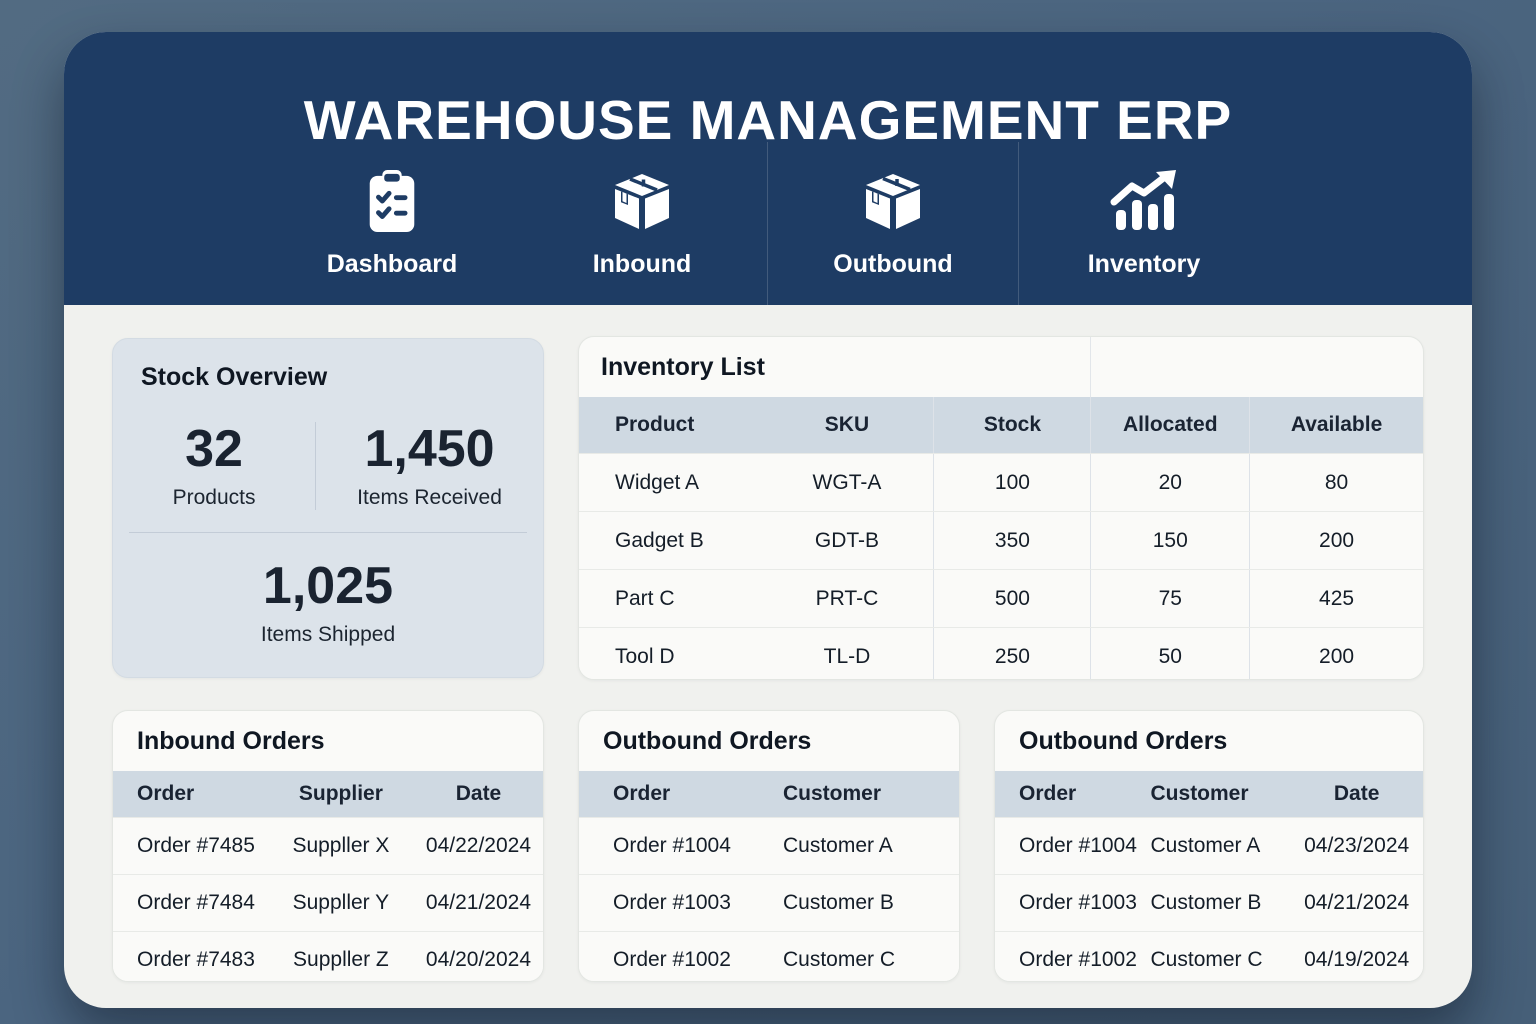 This screenshot has height=1024, width=1536. What do you see at coordinates (341, 902) in the screenshot?
I see `cell-supplier: Suppller Y` at bounding box center [341, 902].